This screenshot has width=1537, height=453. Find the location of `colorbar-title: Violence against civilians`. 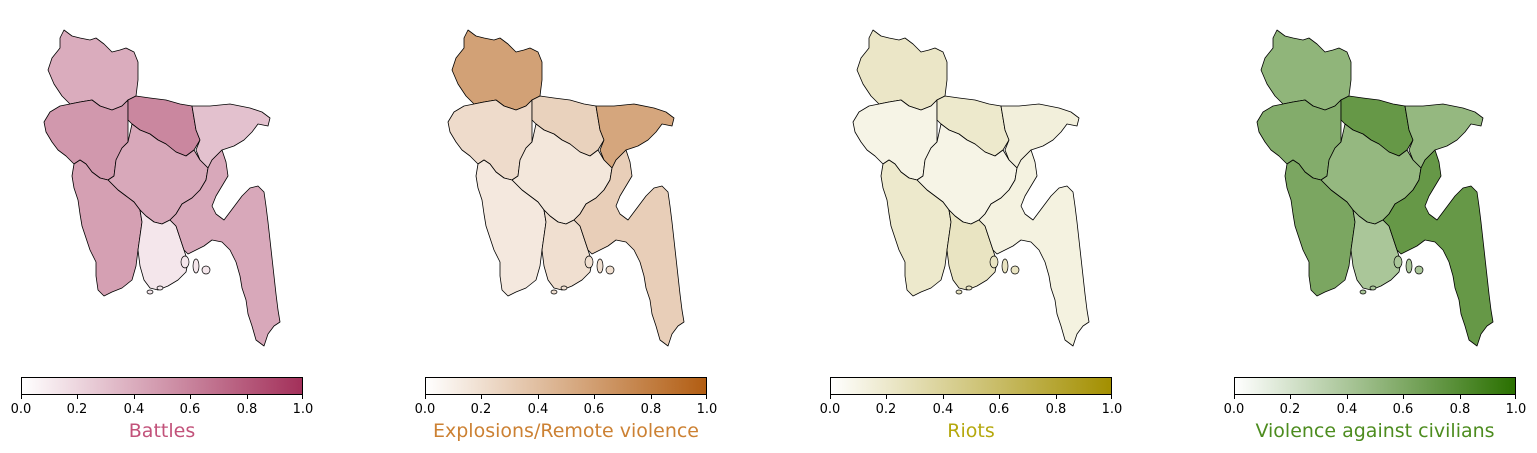

colorbar-title: Violence against civilians is located at coordinates (1375, 431).